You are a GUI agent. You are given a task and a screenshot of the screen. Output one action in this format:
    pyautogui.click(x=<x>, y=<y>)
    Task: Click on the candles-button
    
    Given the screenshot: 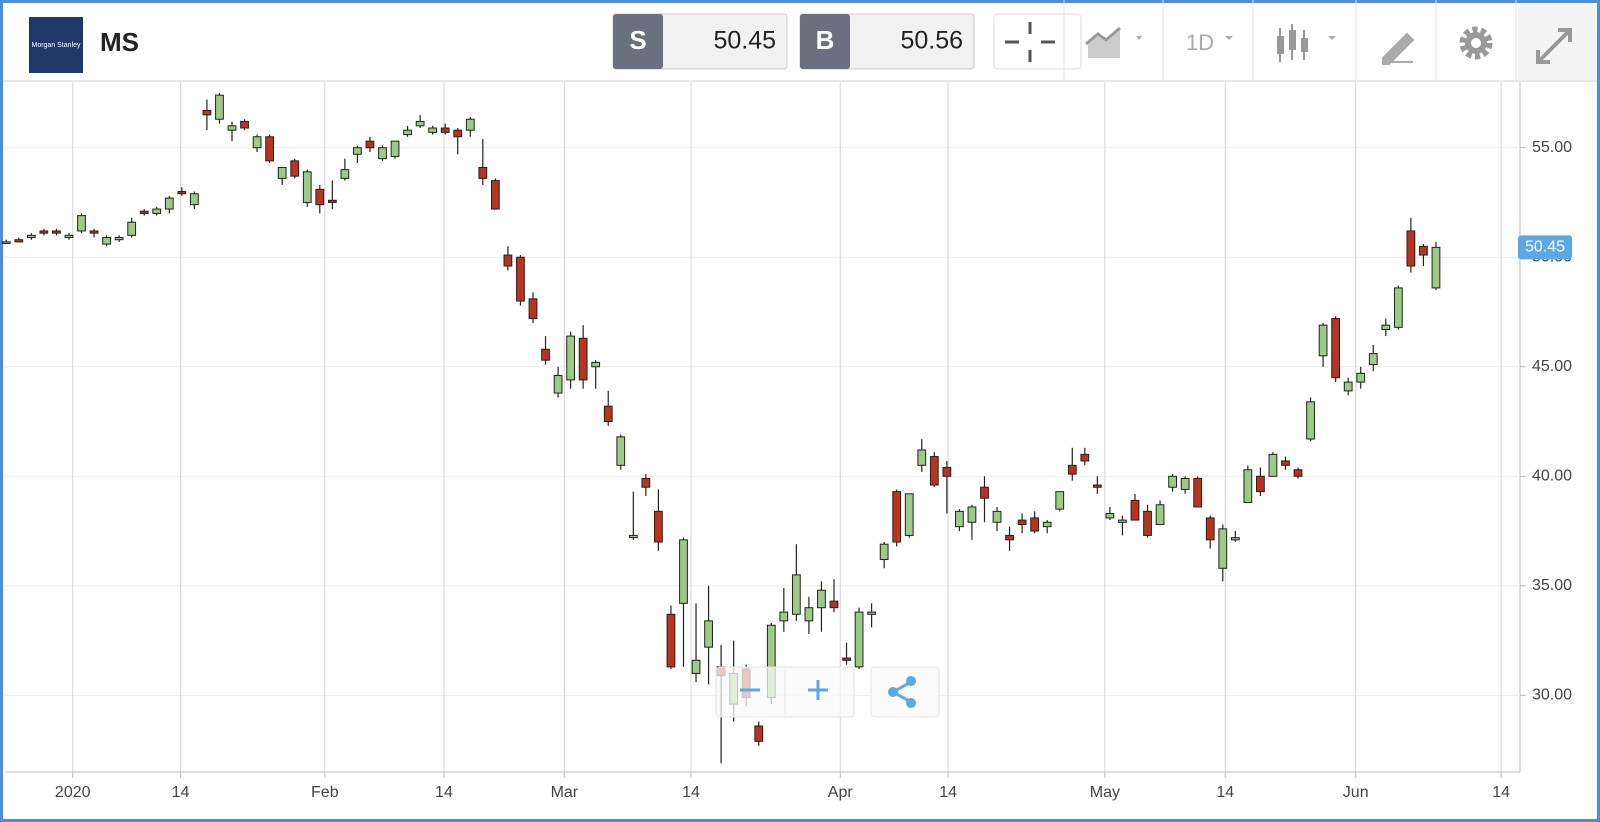 What is the action you would take?
    pyautogui.click(x=1306, y=43)
    